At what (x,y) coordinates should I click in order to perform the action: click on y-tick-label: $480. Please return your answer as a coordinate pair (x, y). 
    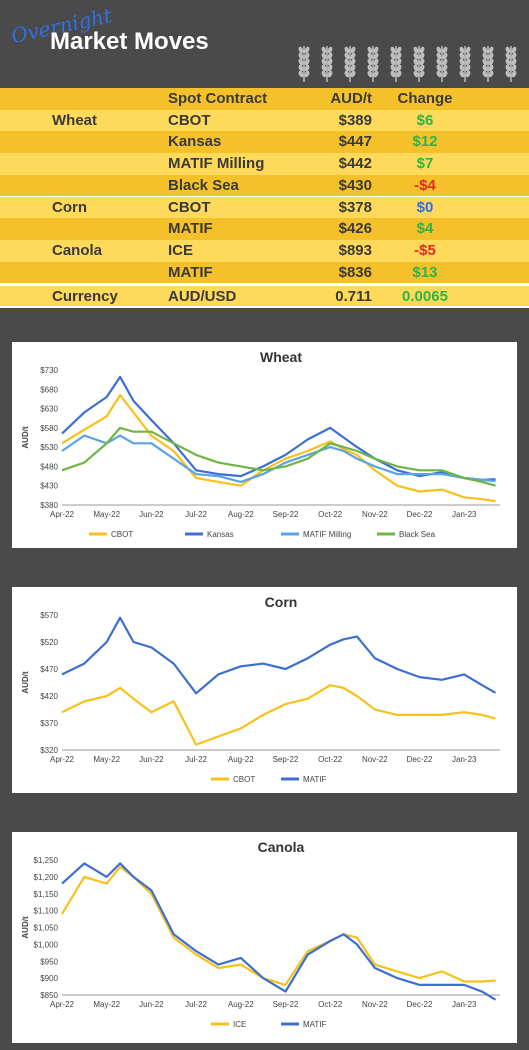
    Looking at the image, I should click on (49, 466).